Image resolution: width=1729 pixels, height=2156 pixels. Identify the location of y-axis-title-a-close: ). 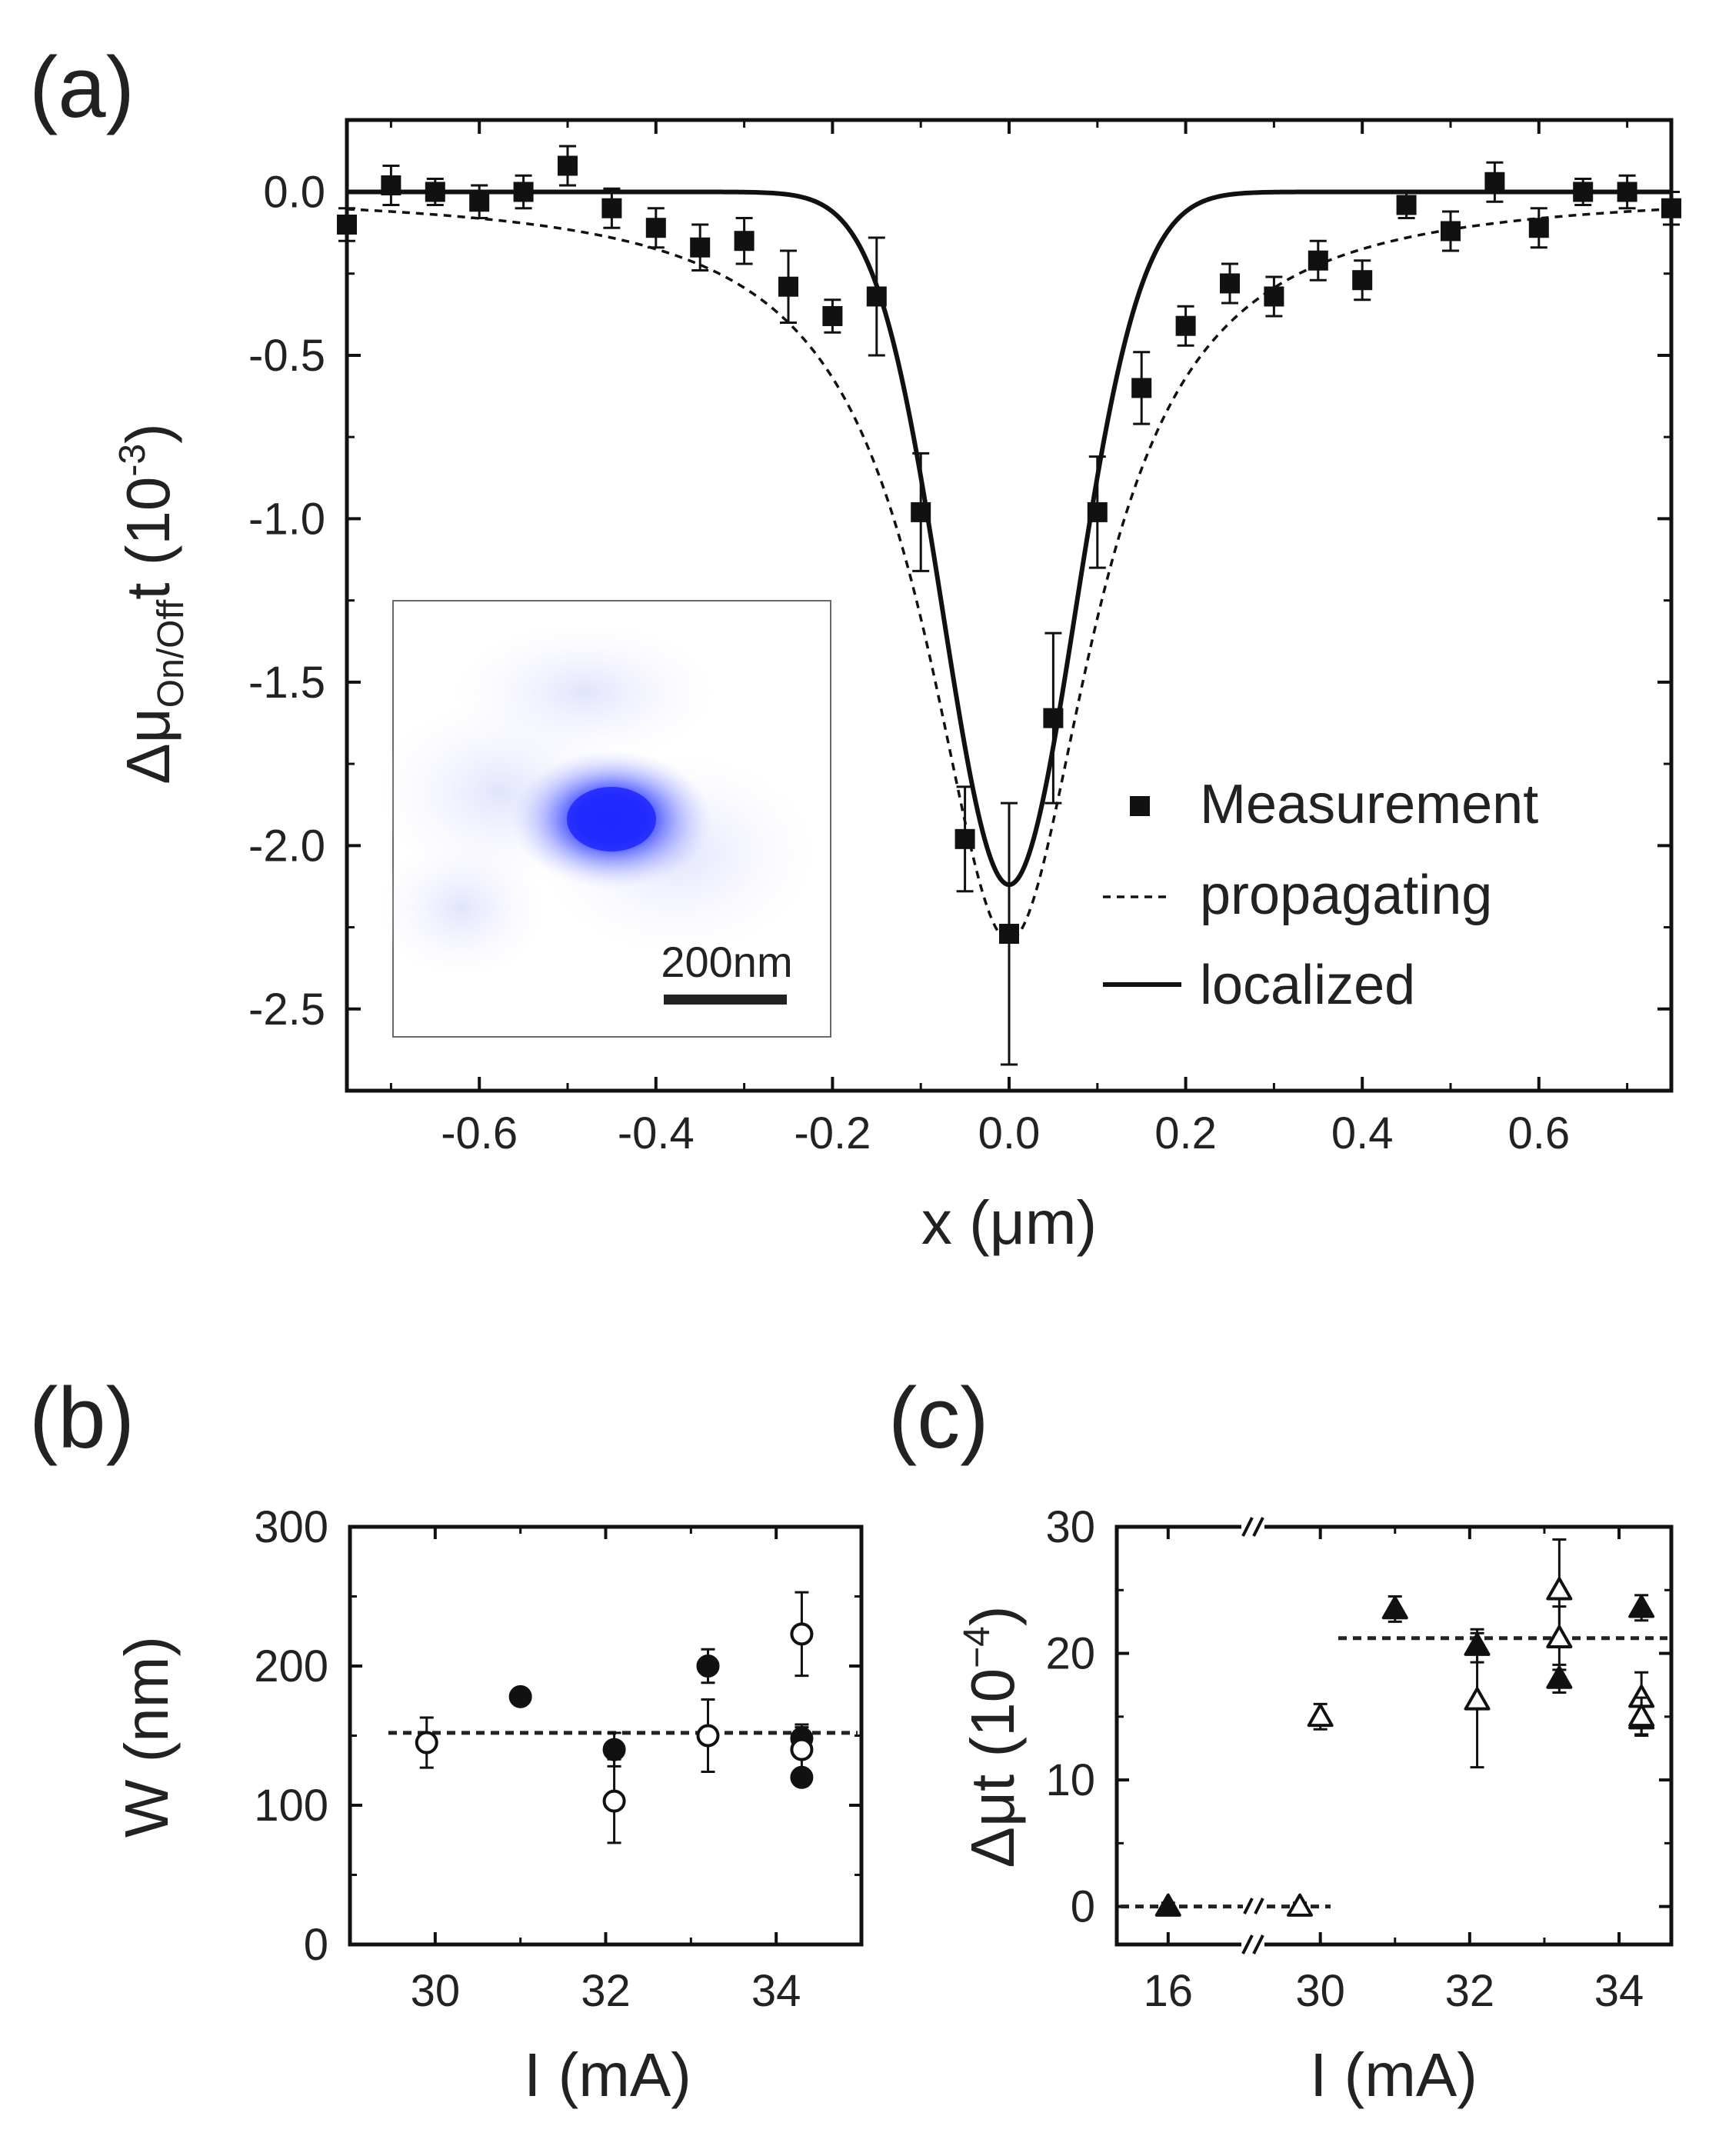
(148, 433).